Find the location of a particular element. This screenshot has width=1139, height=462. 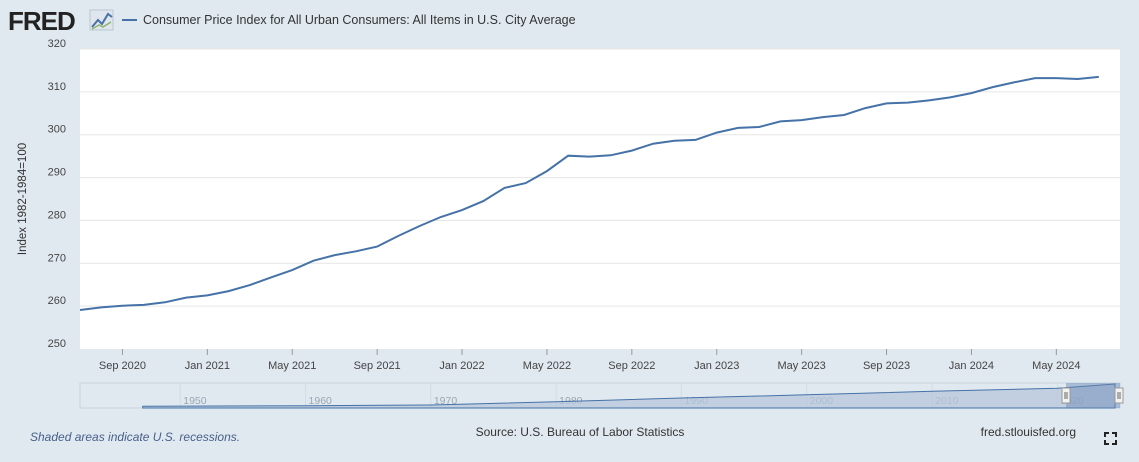

x-tick-label: Sep 2022 is located at coordinates (631, 366).